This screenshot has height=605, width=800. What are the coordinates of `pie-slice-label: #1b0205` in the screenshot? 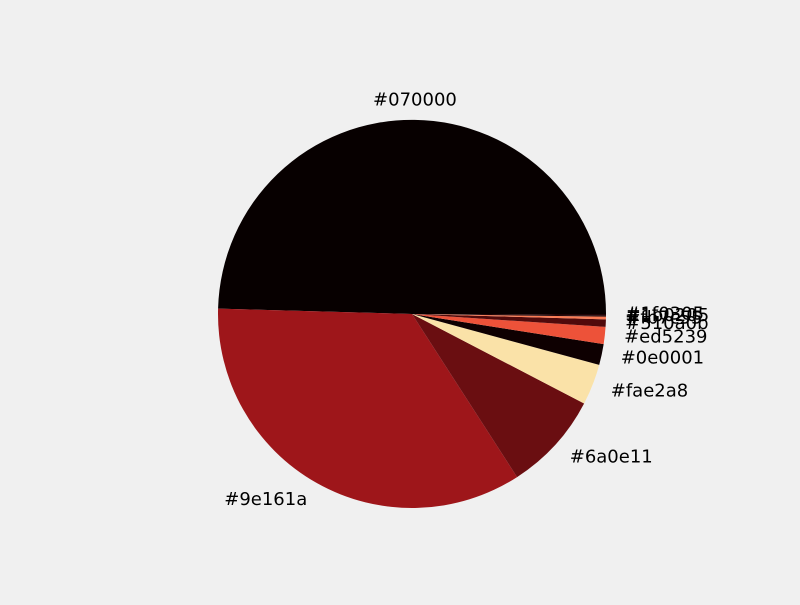 It's located at (667, 315).